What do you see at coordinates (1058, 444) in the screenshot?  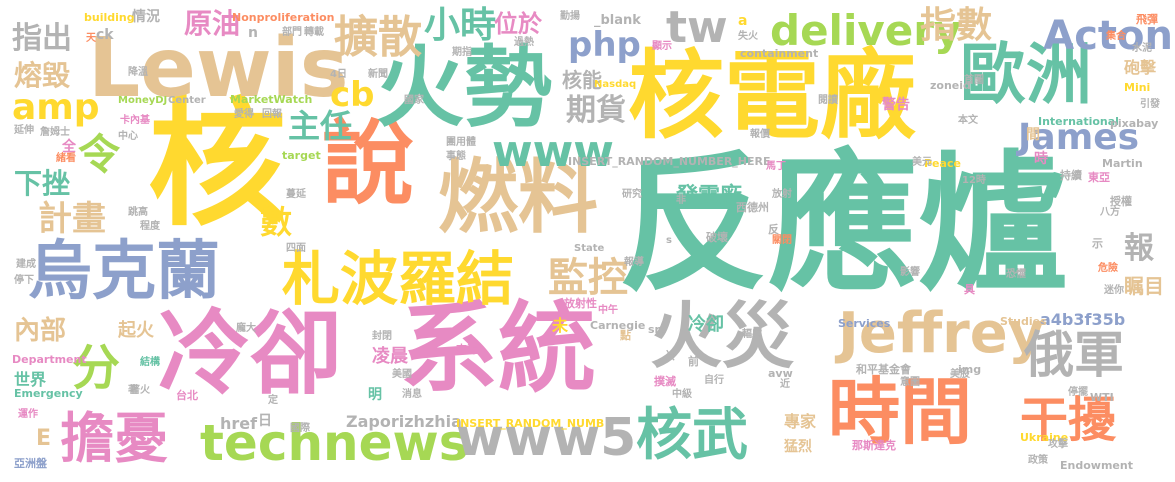 I see `word: 攻擊` at bounding box center [1058, 444].